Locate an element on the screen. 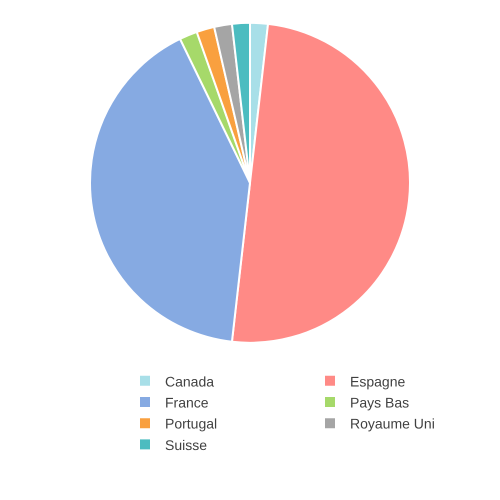  legend-label: France is located at coordinates (187, 402).